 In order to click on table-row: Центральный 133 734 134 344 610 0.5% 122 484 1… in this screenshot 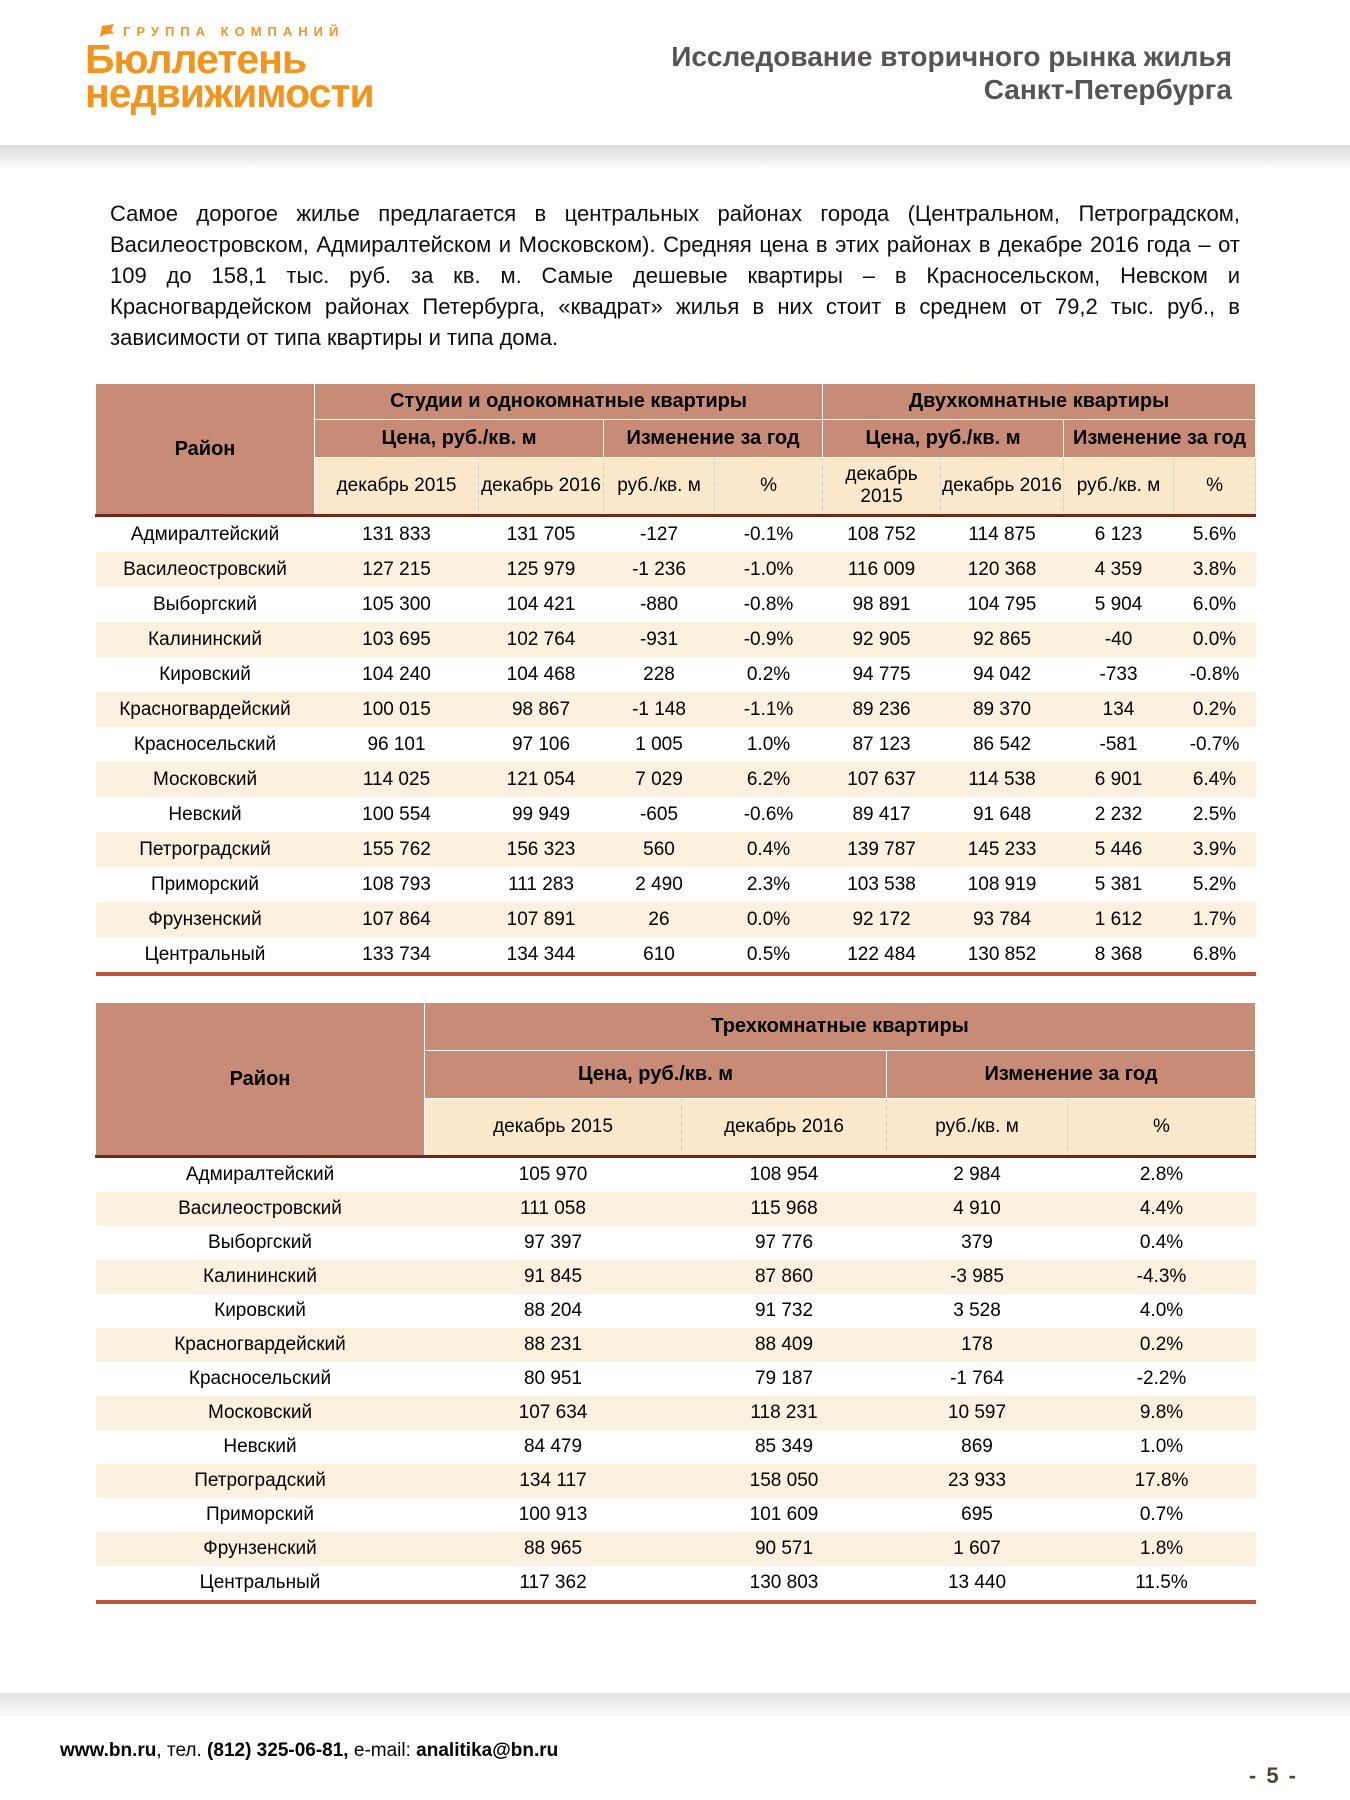, I will do `click(675, 956)`.